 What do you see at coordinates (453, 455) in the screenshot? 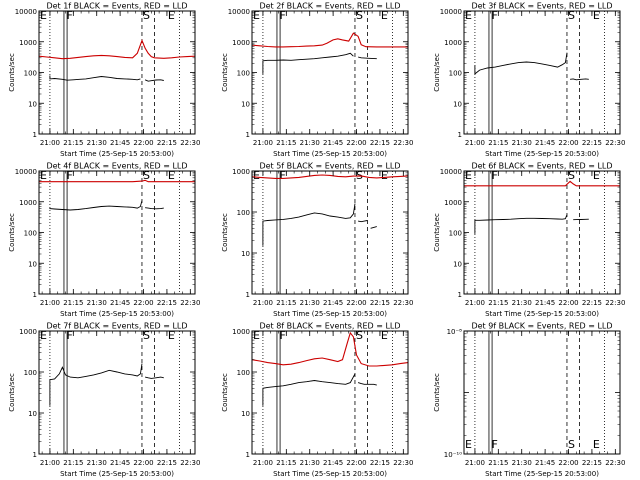
I see `y-tick-label: 10⁻¹⁰` at bounding box center [453, 455].